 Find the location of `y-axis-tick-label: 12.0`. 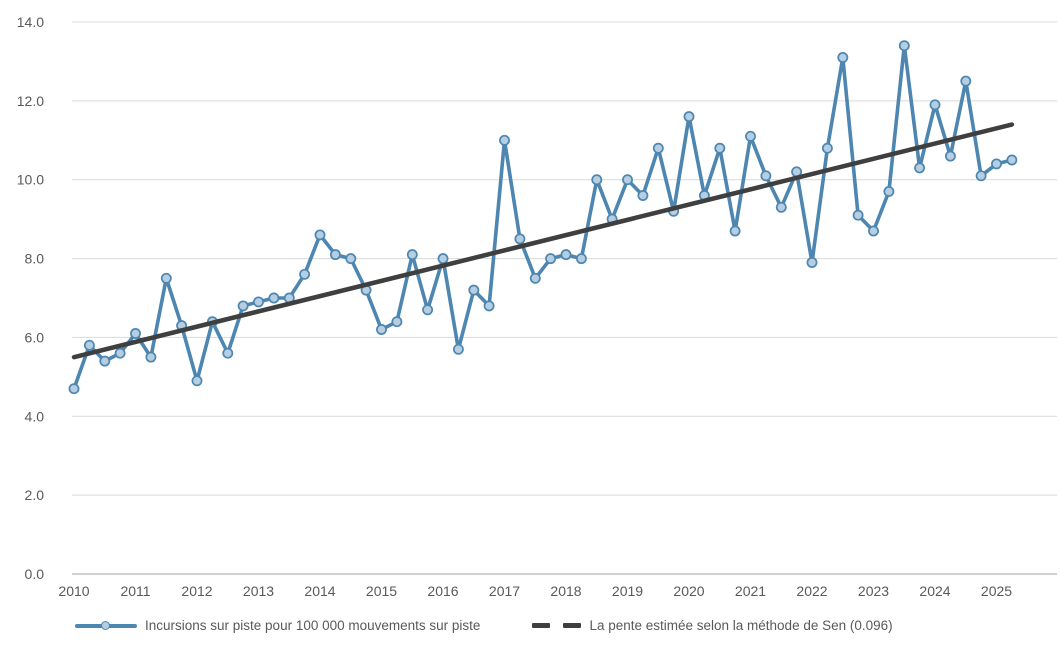

y-axis-tick-label: 12.0 is located at coordinates (30, 101).